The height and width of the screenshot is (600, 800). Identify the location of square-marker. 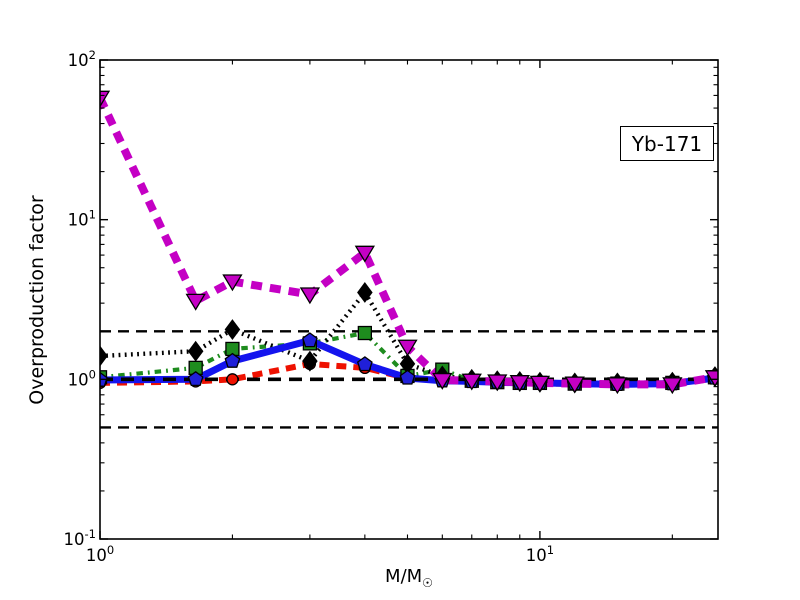
(365, 333).